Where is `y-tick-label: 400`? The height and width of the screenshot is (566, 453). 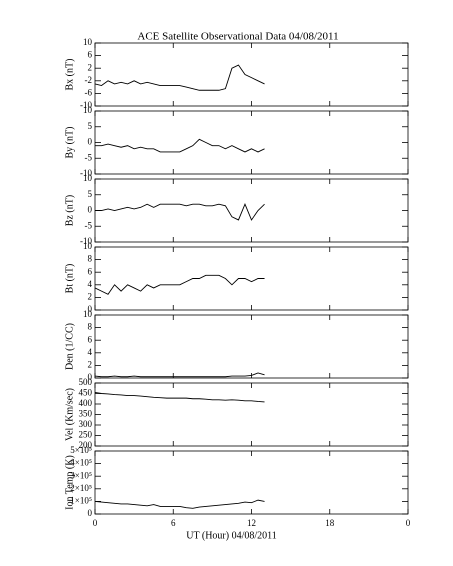 y-tick-label: 400 is located at coordinates (86, 403).